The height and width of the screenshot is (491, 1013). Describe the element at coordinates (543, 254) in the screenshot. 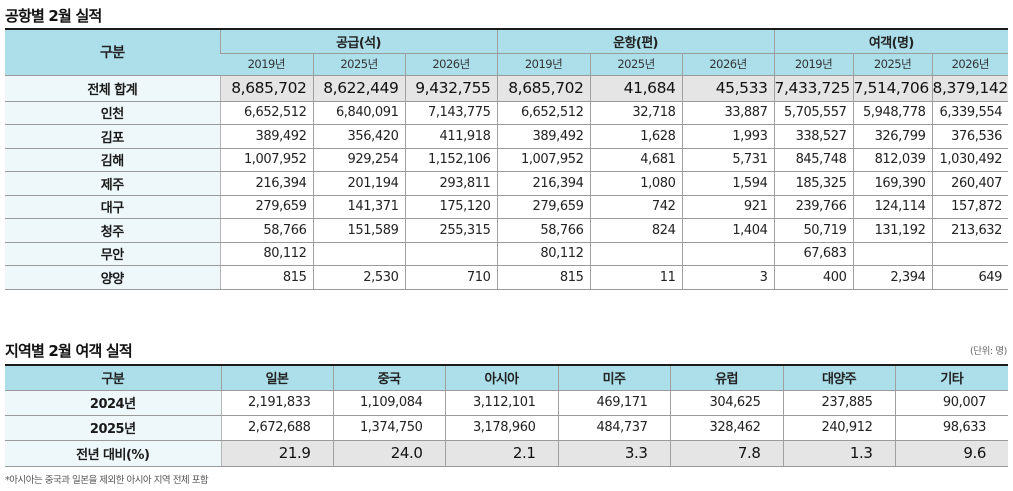

I see `cell: 80,112` at that location.